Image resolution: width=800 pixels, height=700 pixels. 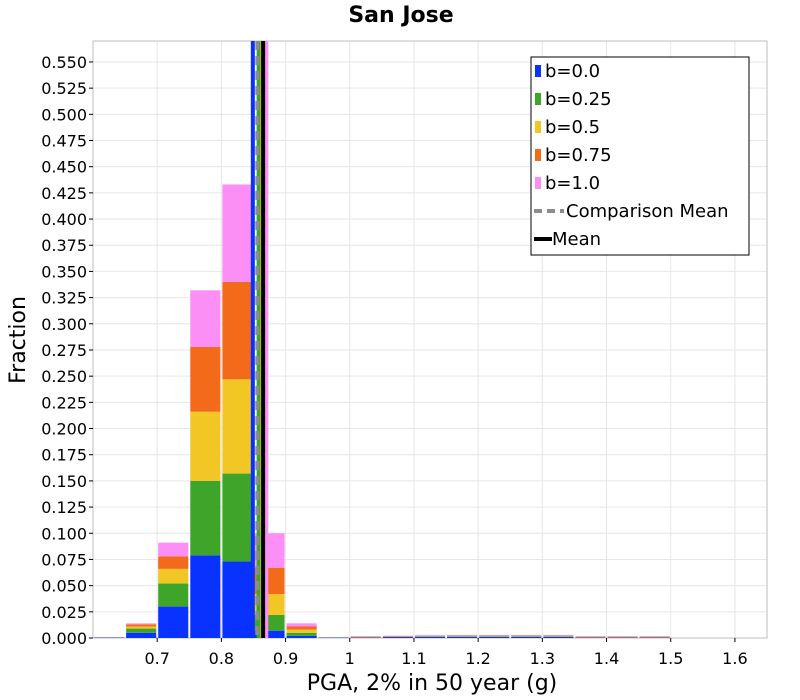 I want to click on x-axis-title: PGA, 2% in 50 year (g), so click(x=432, y=683).